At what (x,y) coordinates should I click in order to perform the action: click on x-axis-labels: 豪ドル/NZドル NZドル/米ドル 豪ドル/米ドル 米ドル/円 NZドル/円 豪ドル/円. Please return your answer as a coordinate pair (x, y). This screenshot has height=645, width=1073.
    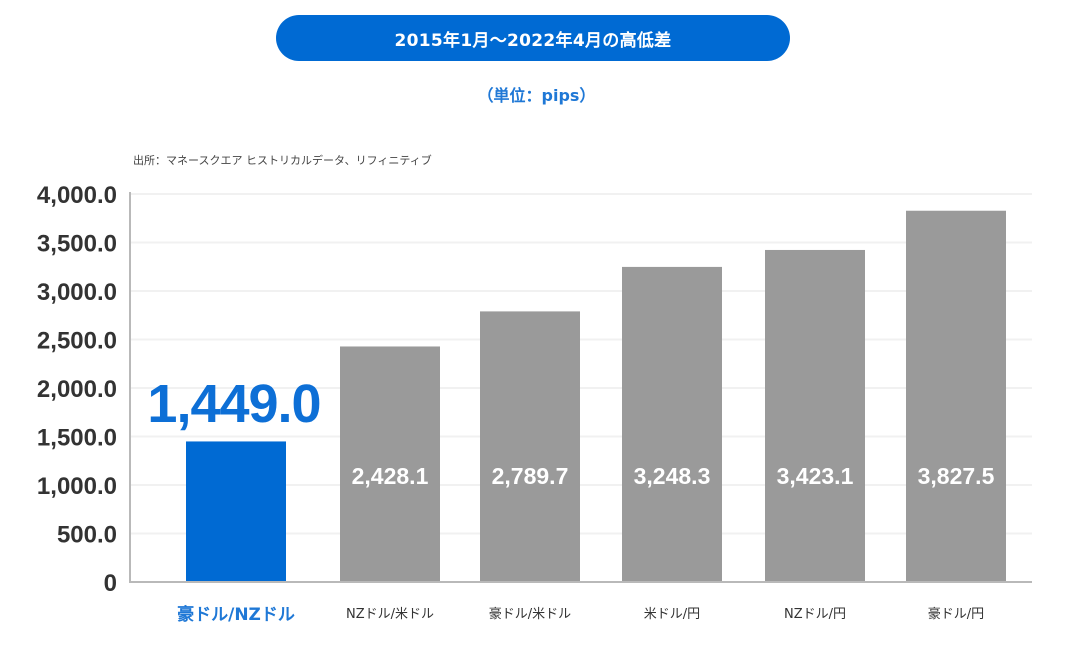
    Looking at the image, I should click on (580, 614).